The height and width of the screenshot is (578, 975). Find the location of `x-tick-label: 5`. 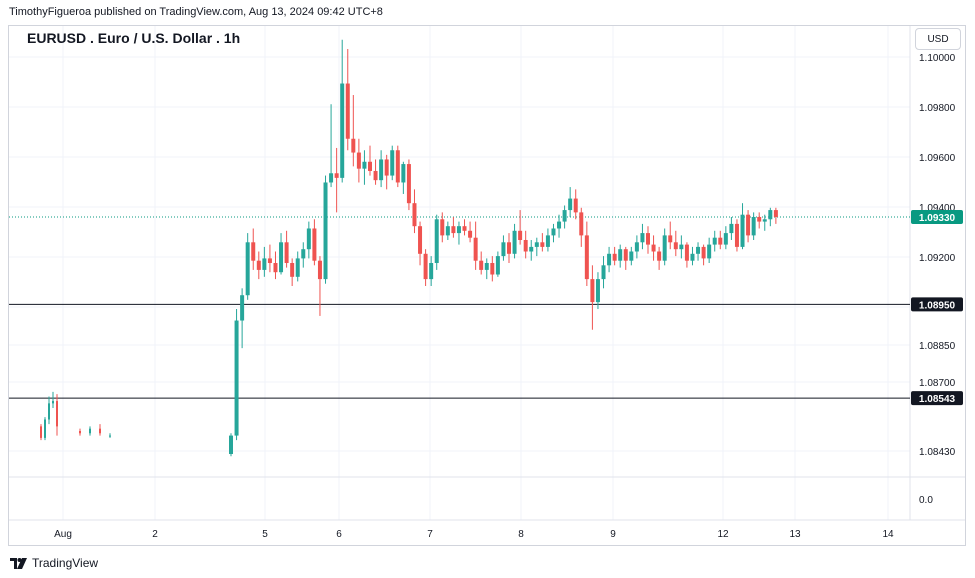

x-tick-label: 5 is located at coordinates (265, 534).